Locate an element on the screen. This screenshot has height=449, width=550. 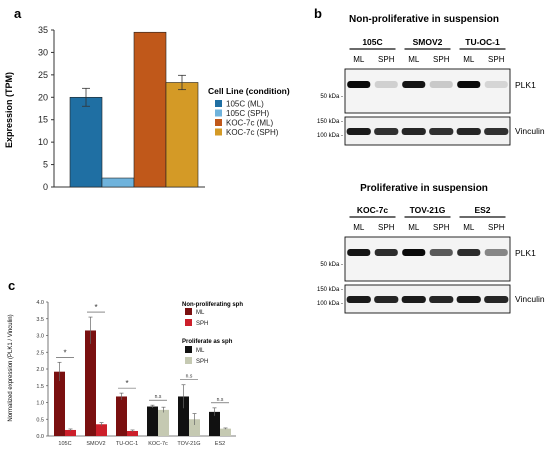
panel-c-x-tick-label: TU-OC-1 is located at coordinates (127, 444).